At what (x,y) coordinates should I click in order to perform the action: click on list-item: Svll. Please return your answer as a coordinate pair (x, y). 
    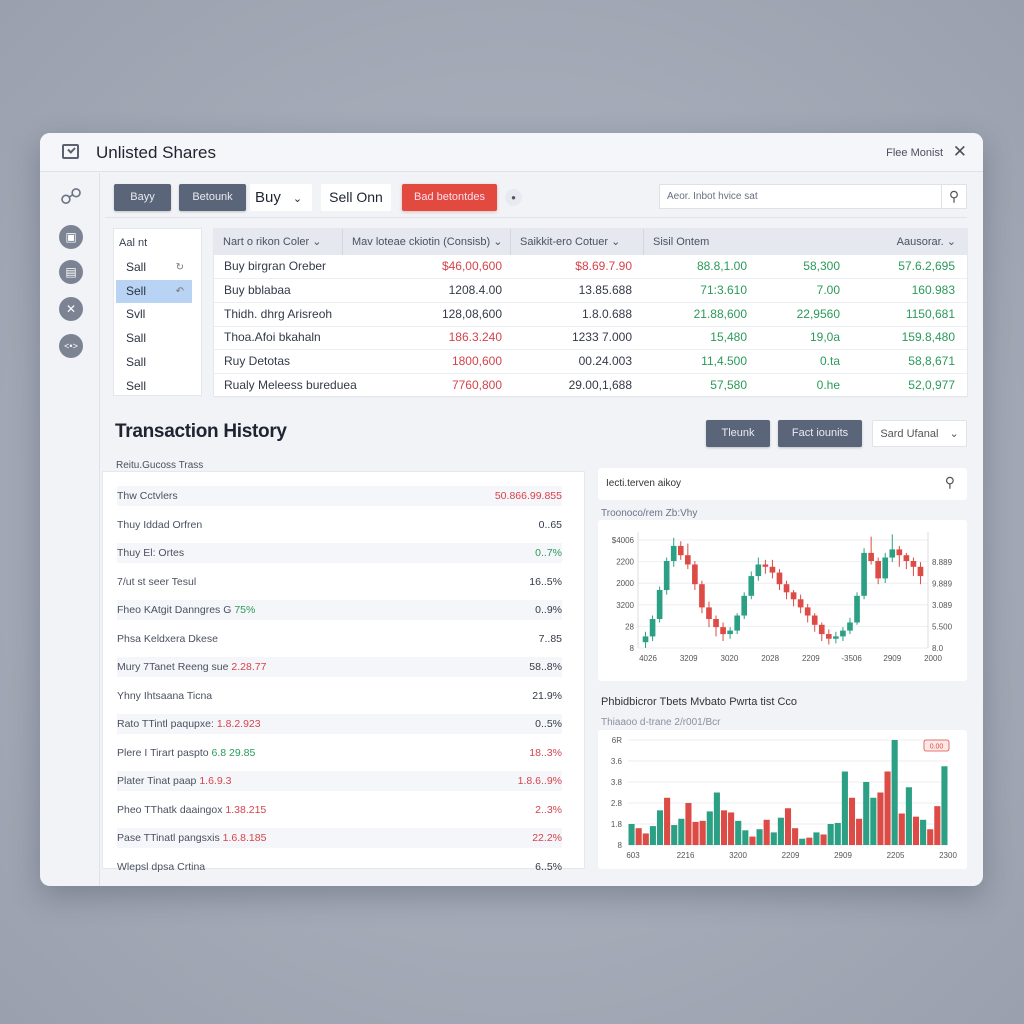
    Looking at the image, I should click on (154, 314).